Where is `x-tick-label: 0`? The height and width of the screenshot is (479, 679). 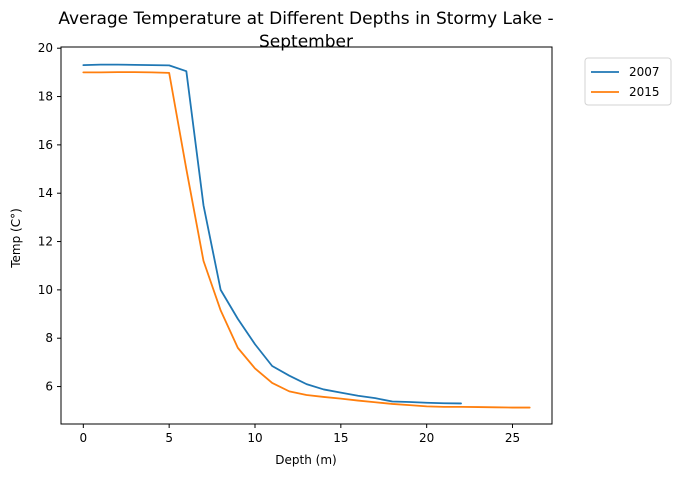
x-tick-label: 0 is located at coordinates (83, 438).